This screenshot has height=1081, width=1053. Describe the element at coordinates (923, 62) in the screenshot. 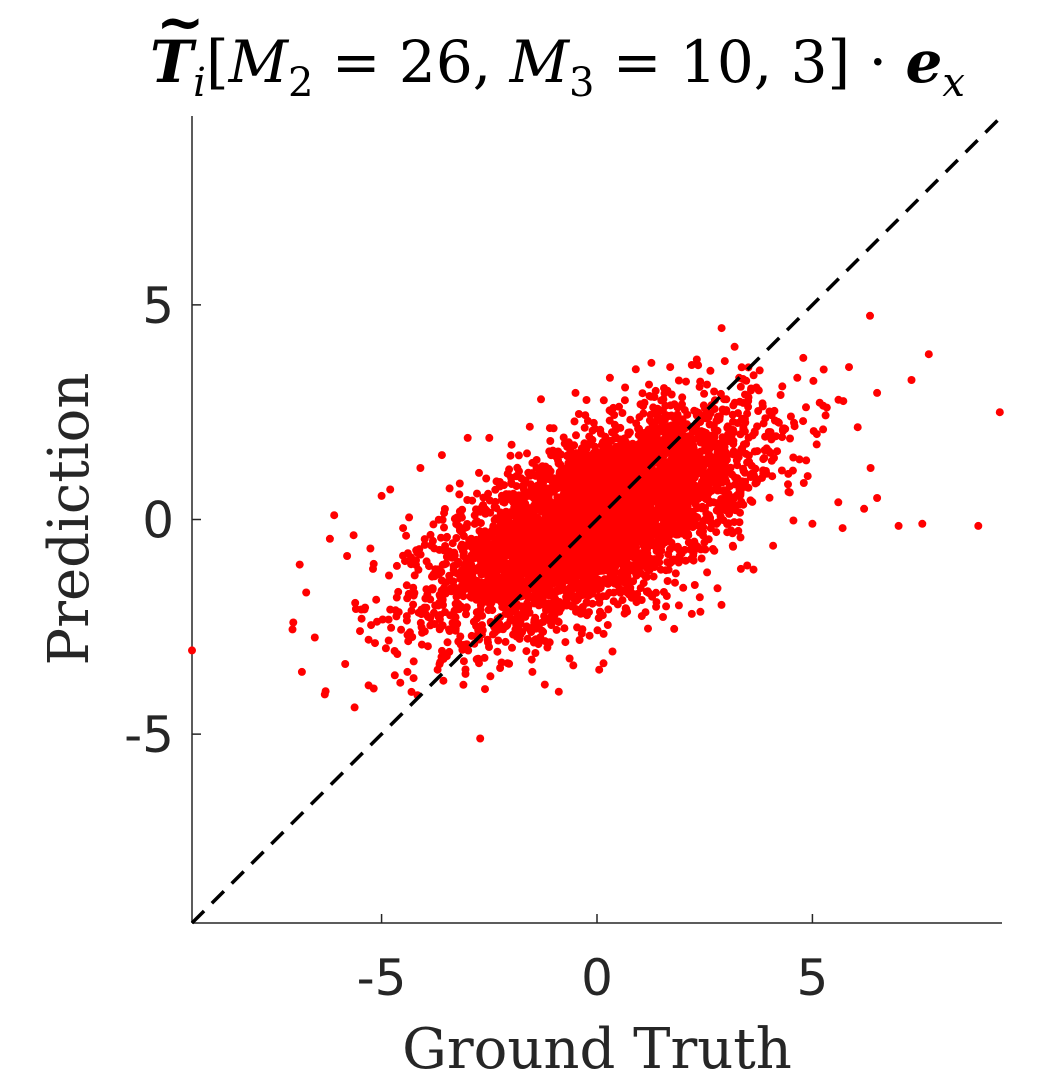

I see `title-vec: e` at that location.